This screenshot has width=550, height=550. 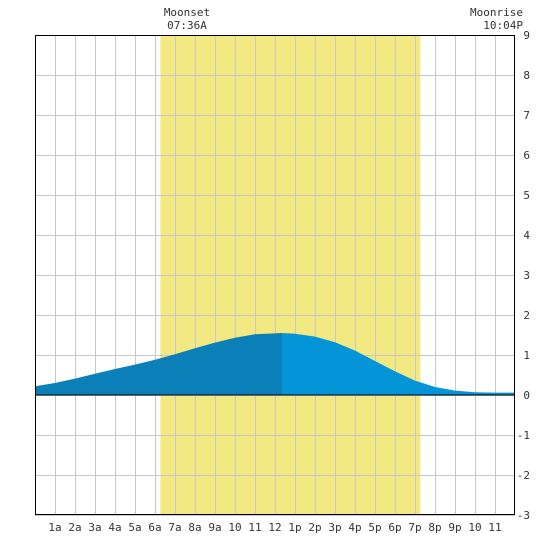 I want to click on x-tick-label: 8p, so click(x=434, y=527).